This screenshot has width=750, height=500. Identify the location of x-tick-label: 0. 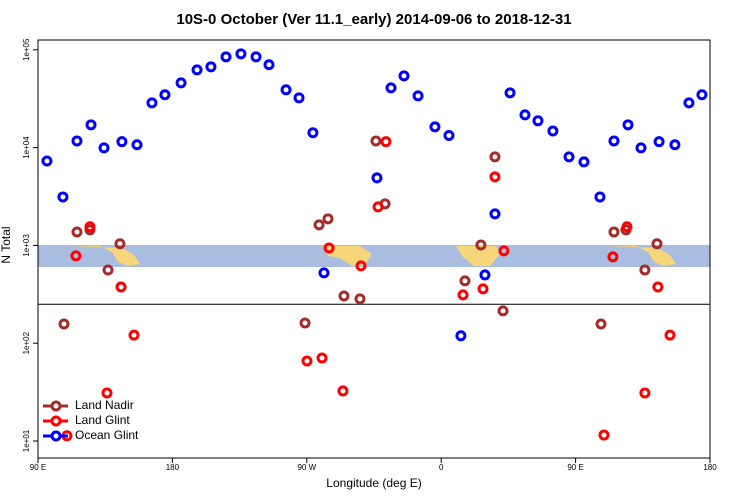
(441, 467).